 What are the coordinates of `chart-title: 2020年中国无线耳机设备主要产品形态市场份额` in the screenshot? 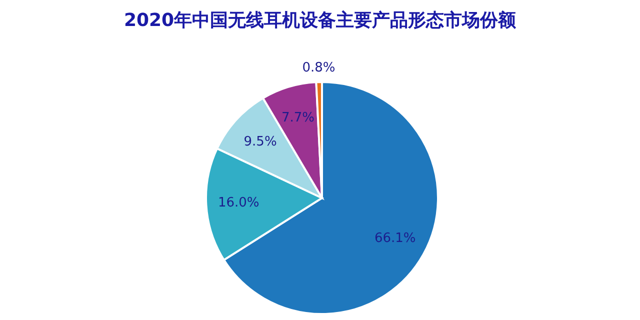 It's located at (321, 20).